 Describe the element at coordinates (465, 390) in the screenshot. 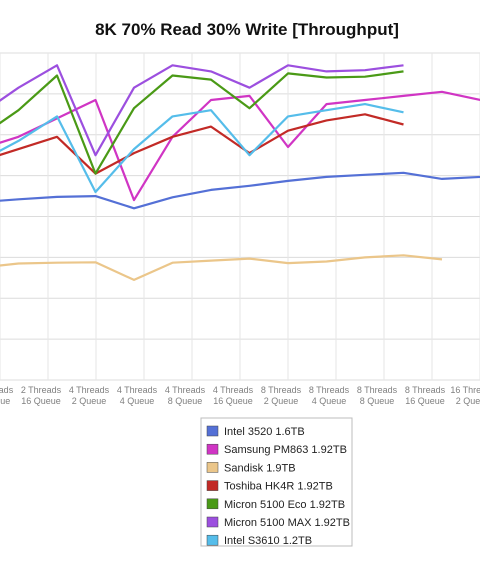

I see `x-tick-label-line1: 16 Threads` at that location.